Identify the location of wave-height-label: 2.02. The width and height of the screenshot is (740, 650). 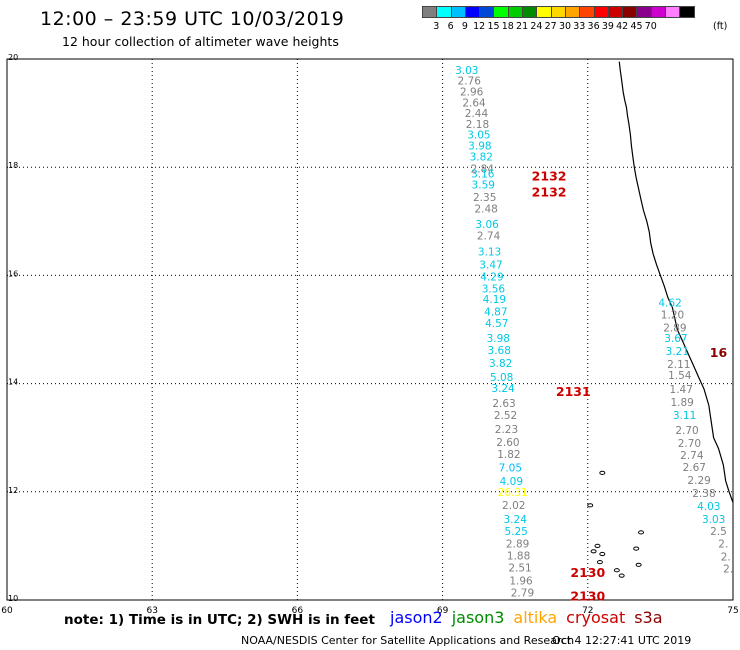
(513, 506).